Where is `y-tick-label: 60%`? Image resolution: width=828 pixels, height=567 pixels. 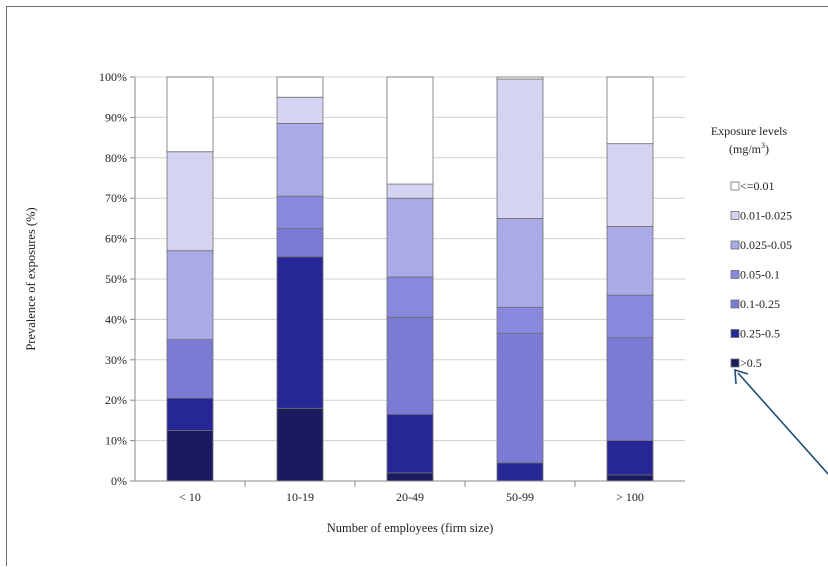 y-tick-label: 60% is located at coordinates (116, 239).